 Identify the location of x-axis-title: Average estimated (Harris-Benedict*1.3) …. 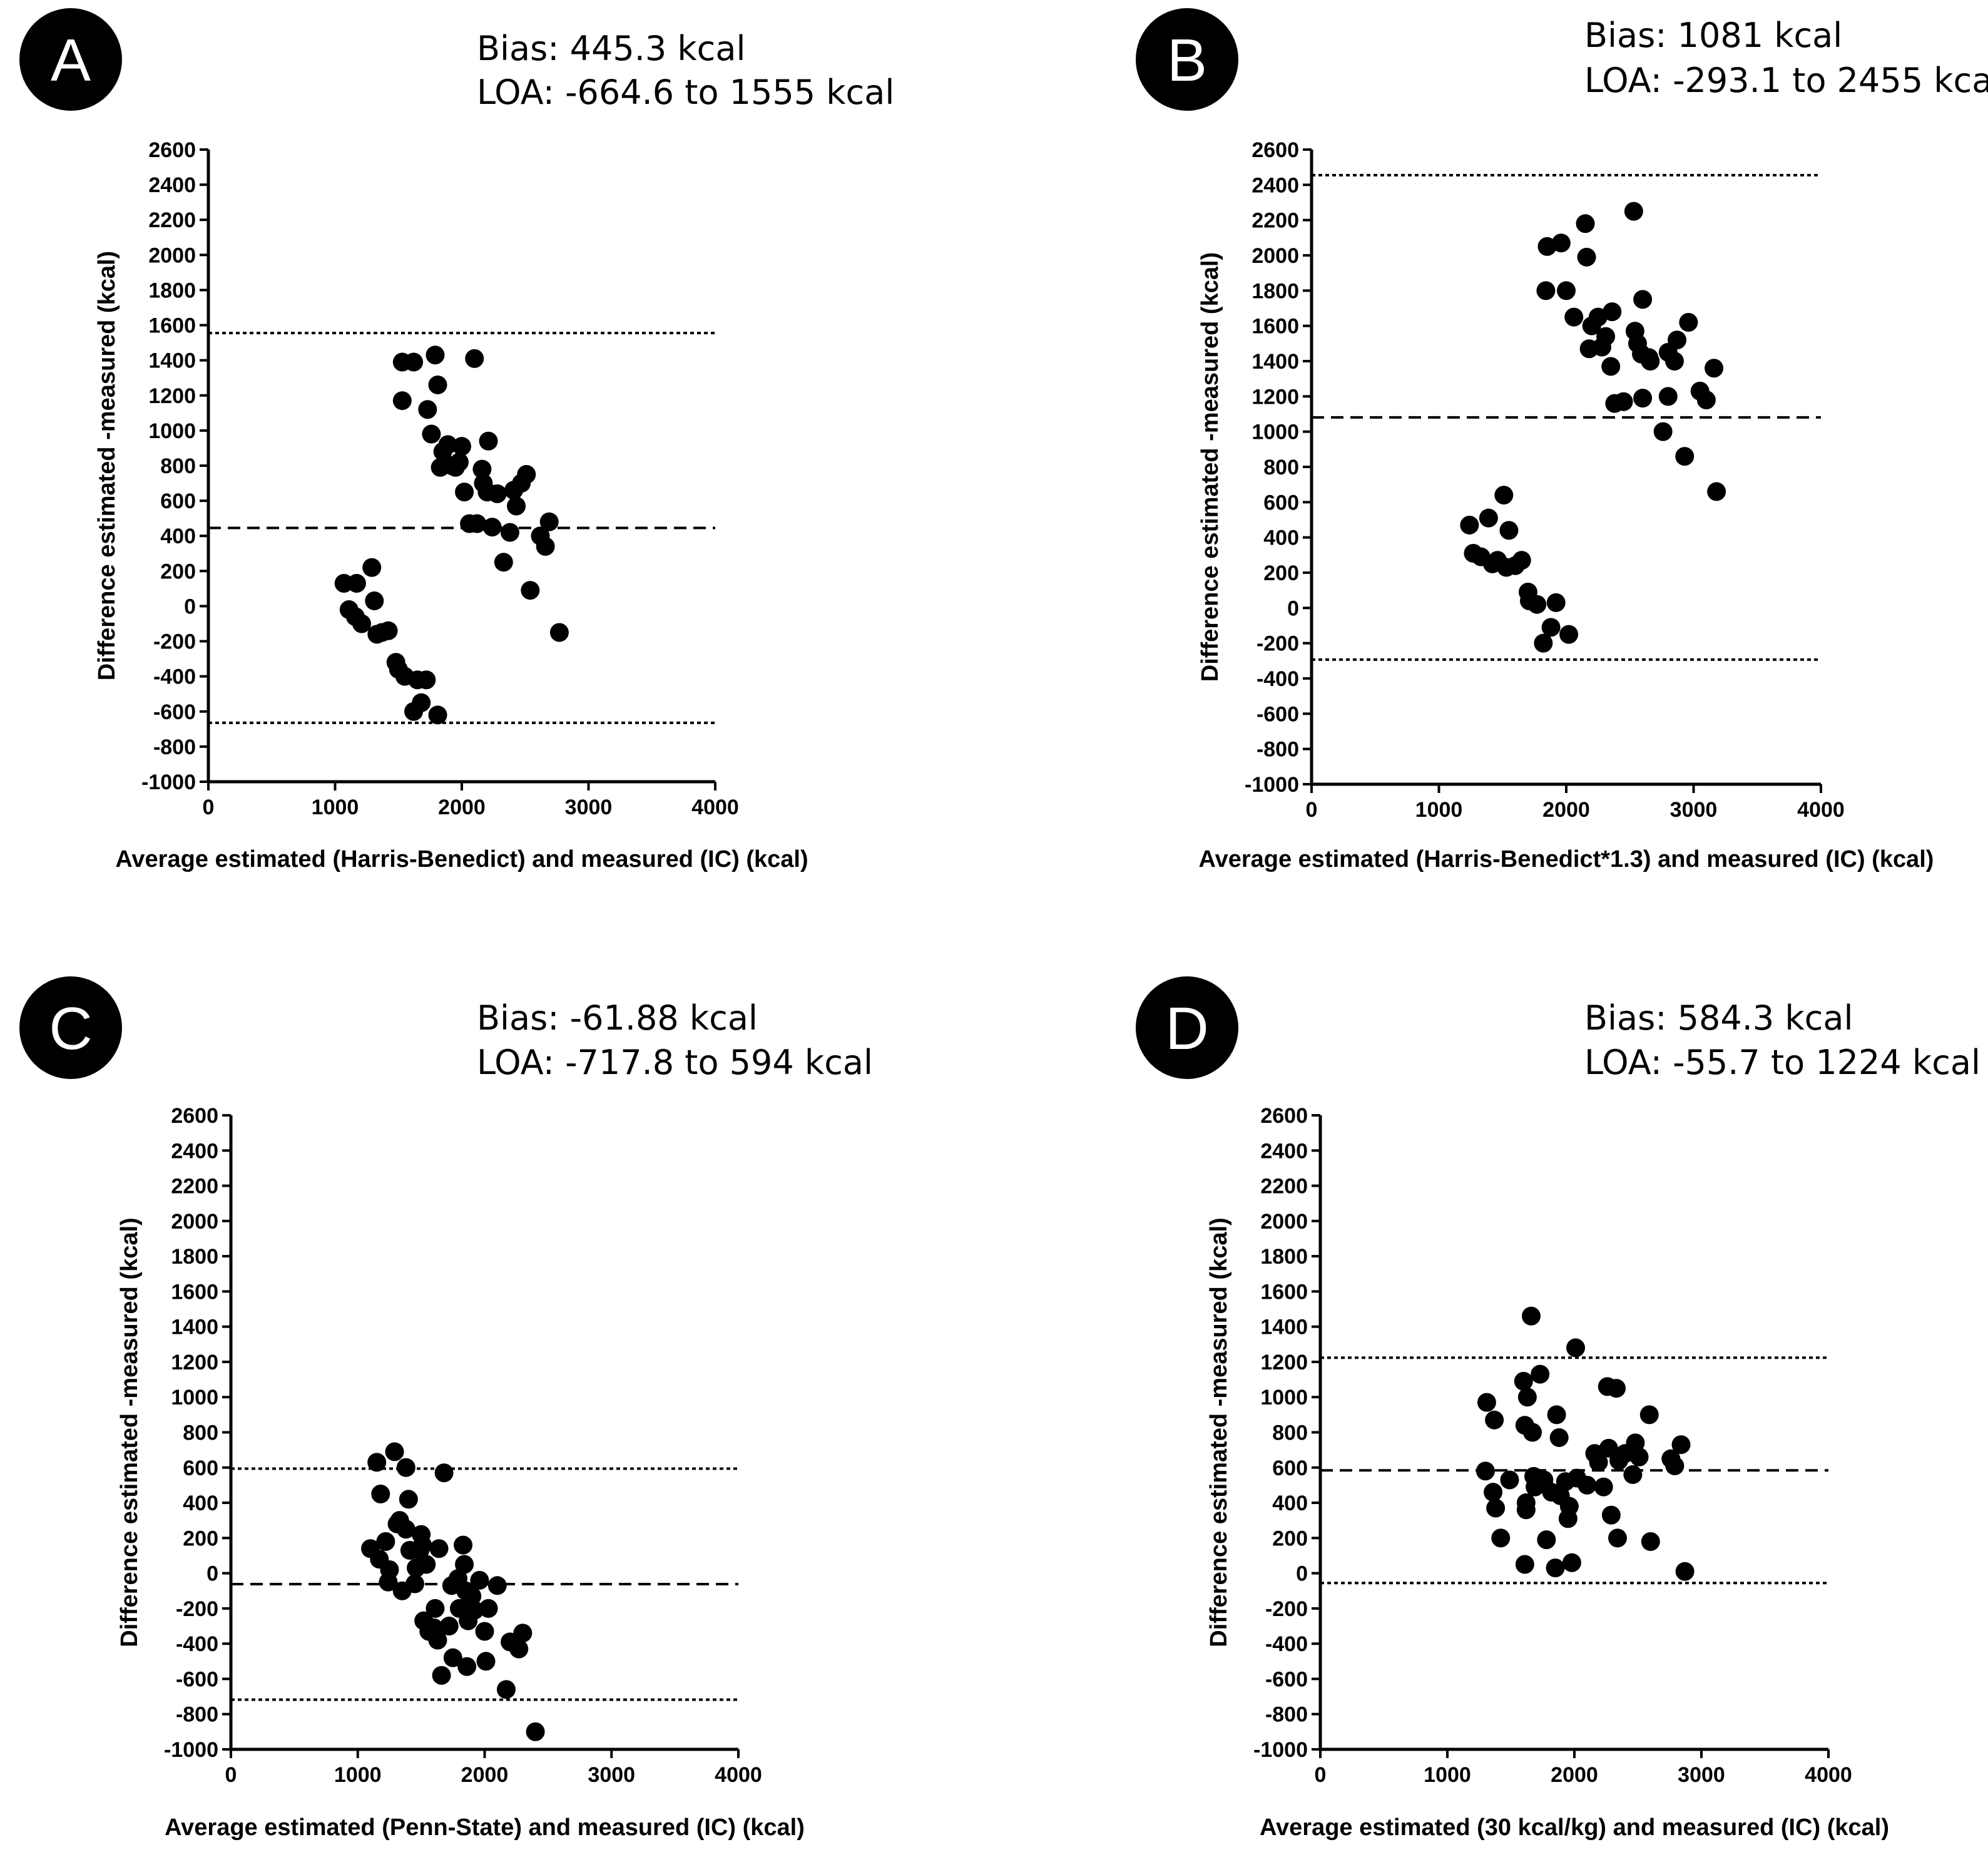
(1566, 859).